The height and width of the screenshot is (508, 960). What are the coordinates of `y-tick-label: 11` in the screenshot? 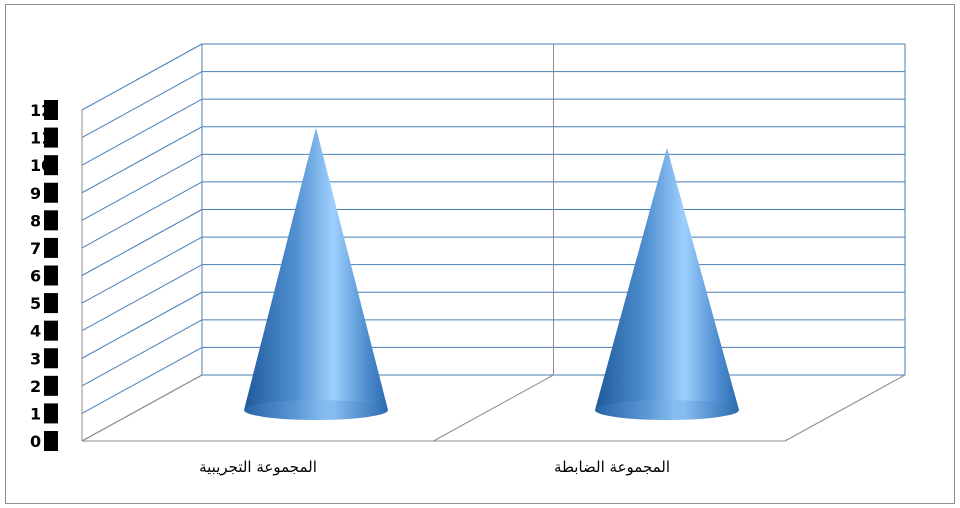 It's located at (41, 138).